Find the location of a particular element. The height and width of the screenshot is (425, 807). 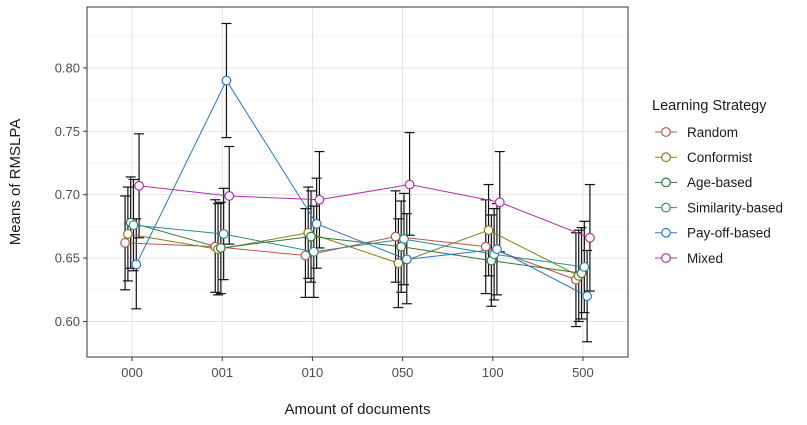

legend-item: Mixed is located at coordinates (689, 258).